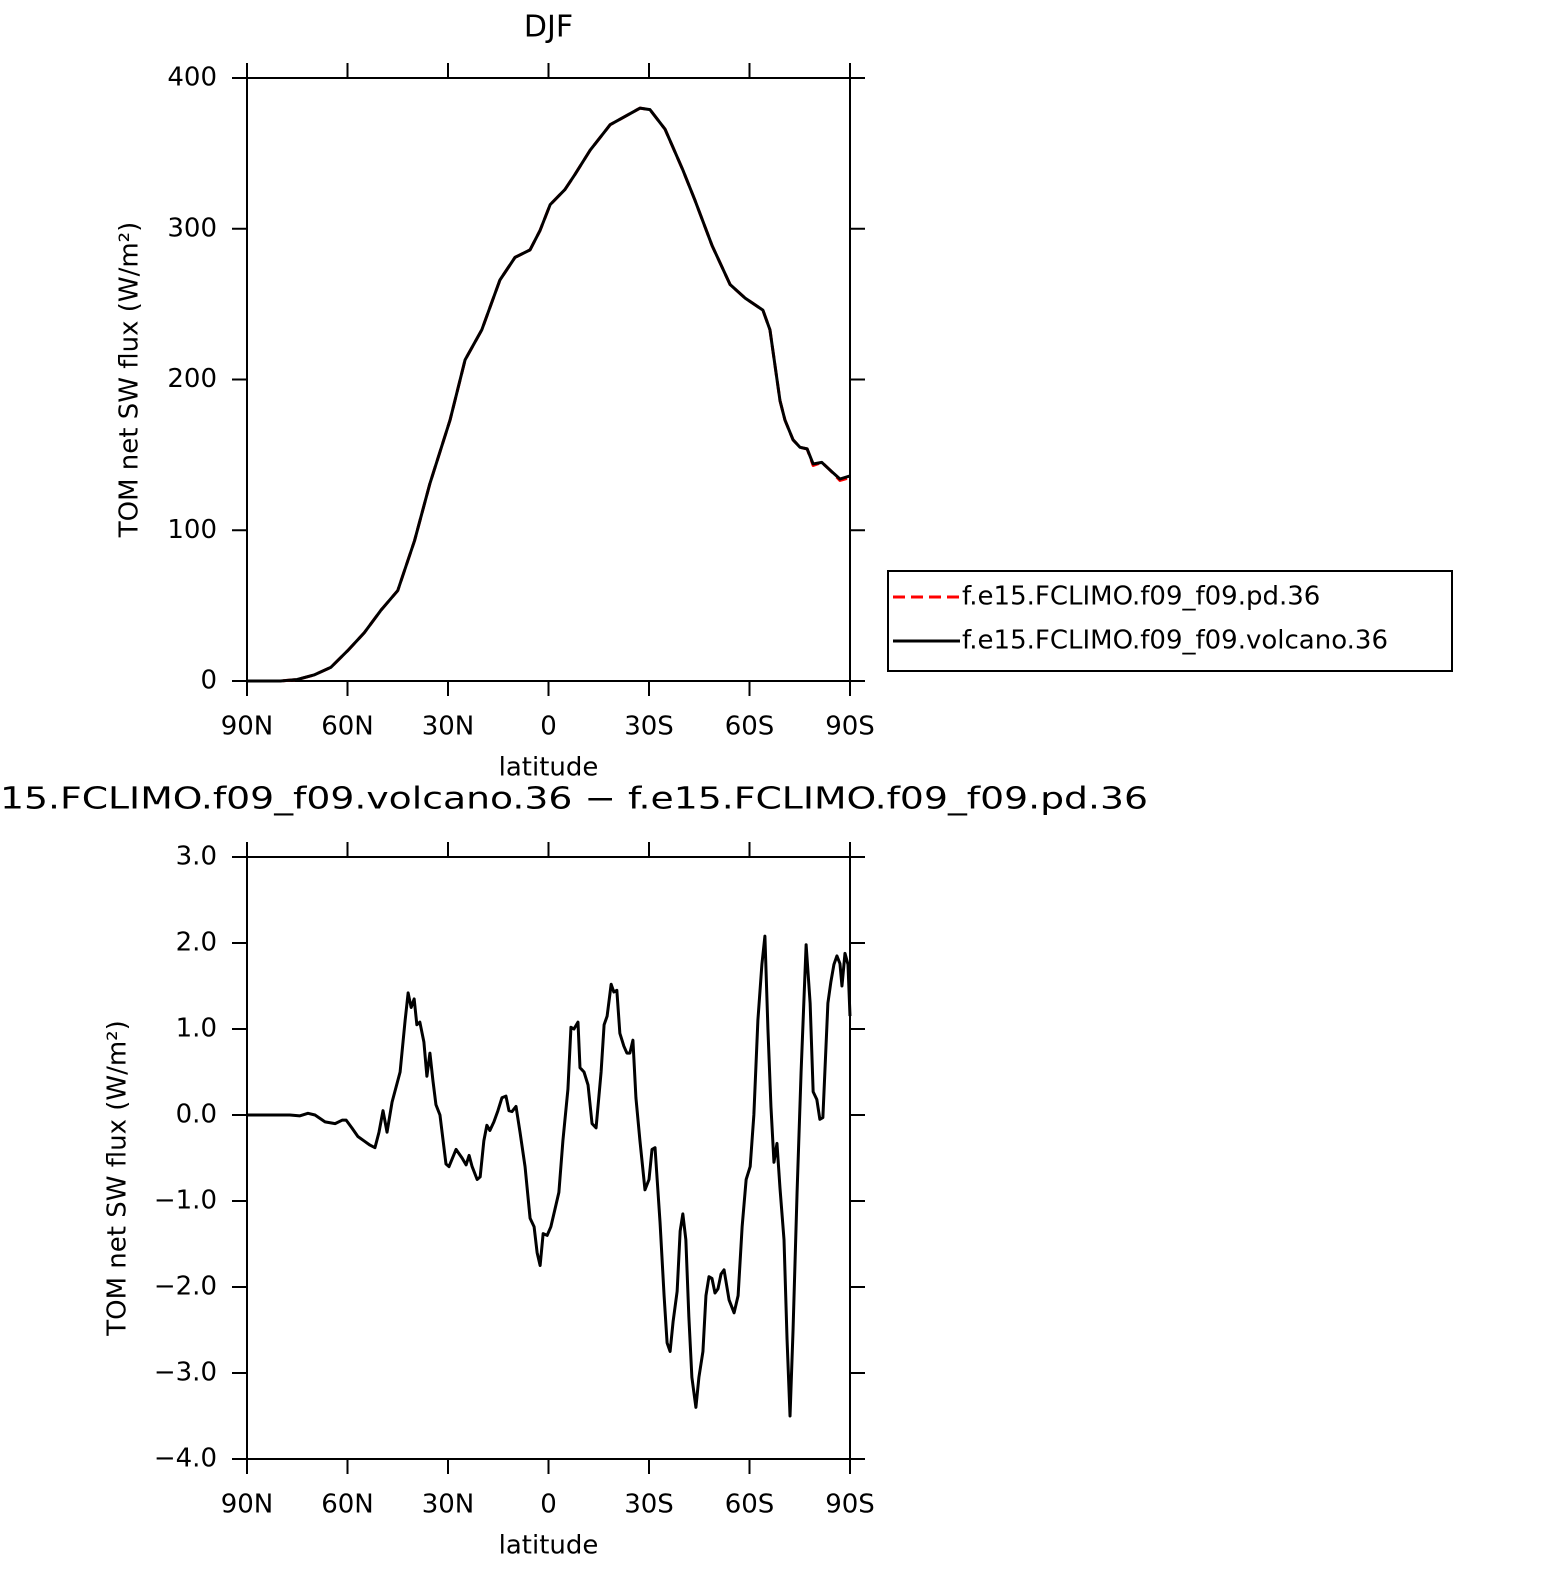 This screenshot has height=1569, width=1560. I want to click on y-tick-label: −1.0, so click(185, 1201).